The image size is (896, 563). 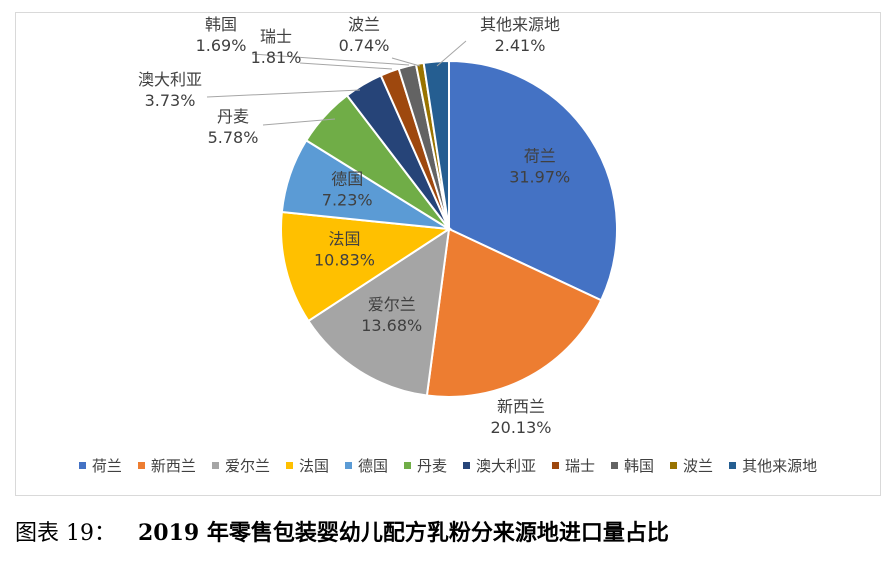 I want to click on legend-item-1: 荷兰, so click(x=100, y=465).